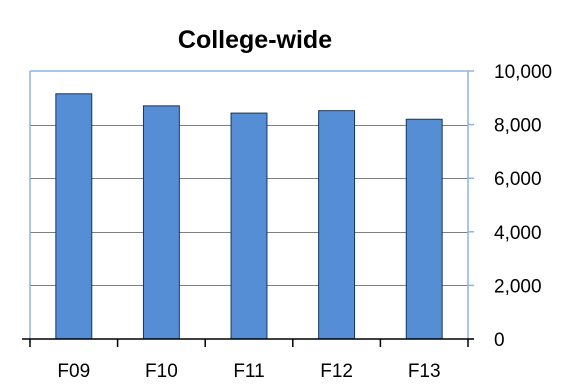 This screenshot has height=385, width=571. Describe the element at coordinates (523, 206) in the screenshot. I see `y-tick-labels: 0 2,000 4,000 6,000 8,000 10,000` at that location.